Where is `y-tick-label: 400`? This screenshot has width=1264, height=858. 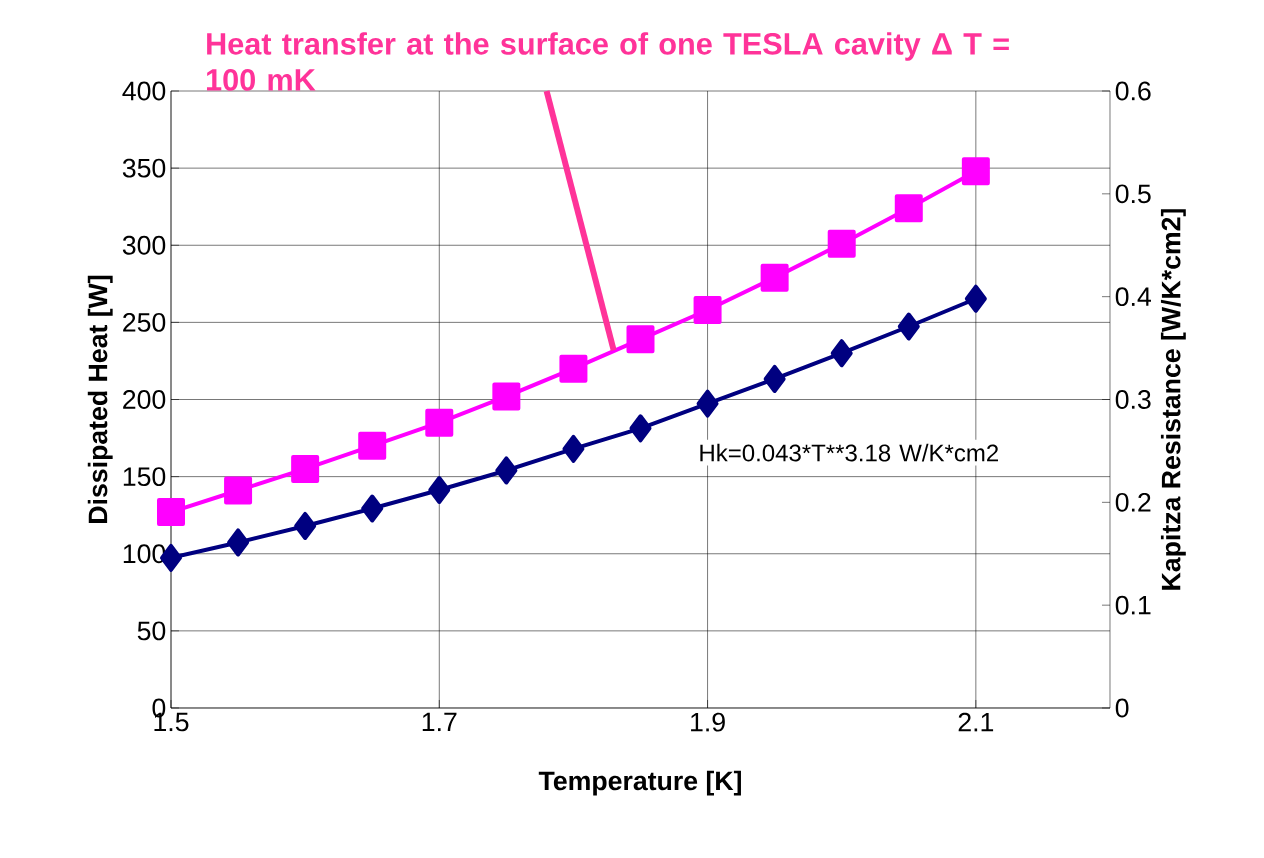
y-tick-label: 400 is located at coordinates (144, 91).